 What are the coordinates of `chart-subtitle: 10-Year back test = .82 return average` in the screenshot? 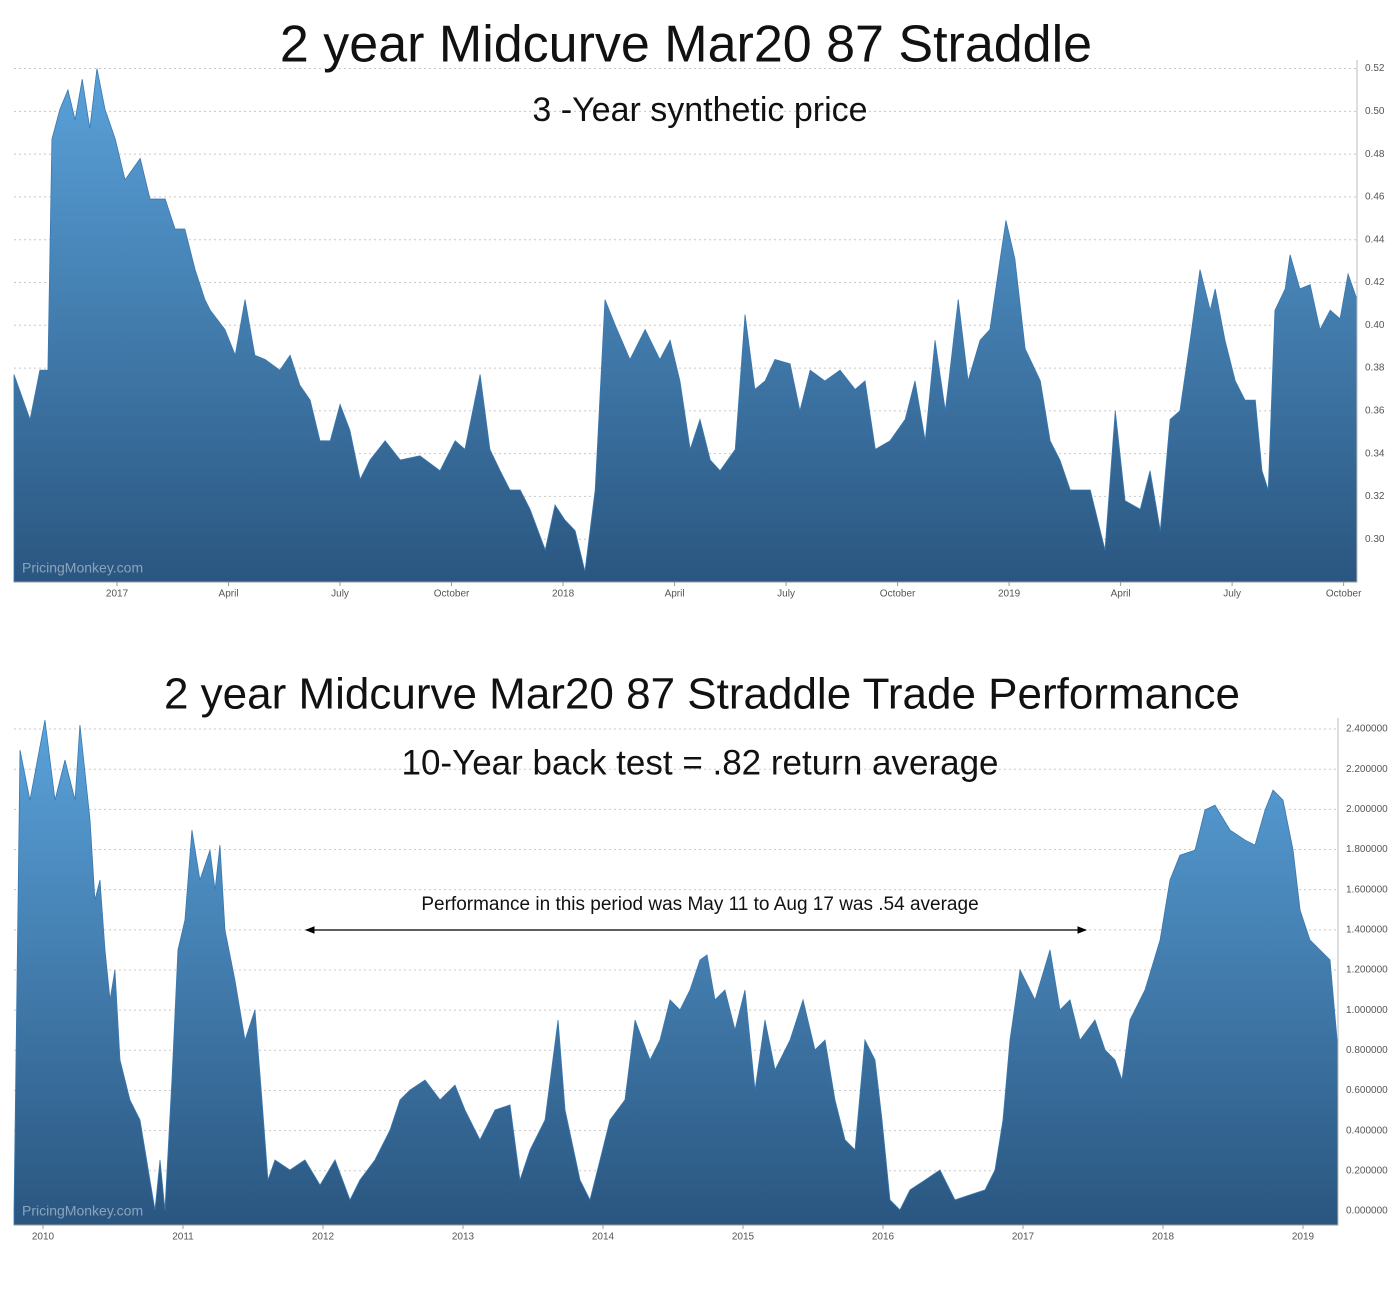 It's located at (700, 762).